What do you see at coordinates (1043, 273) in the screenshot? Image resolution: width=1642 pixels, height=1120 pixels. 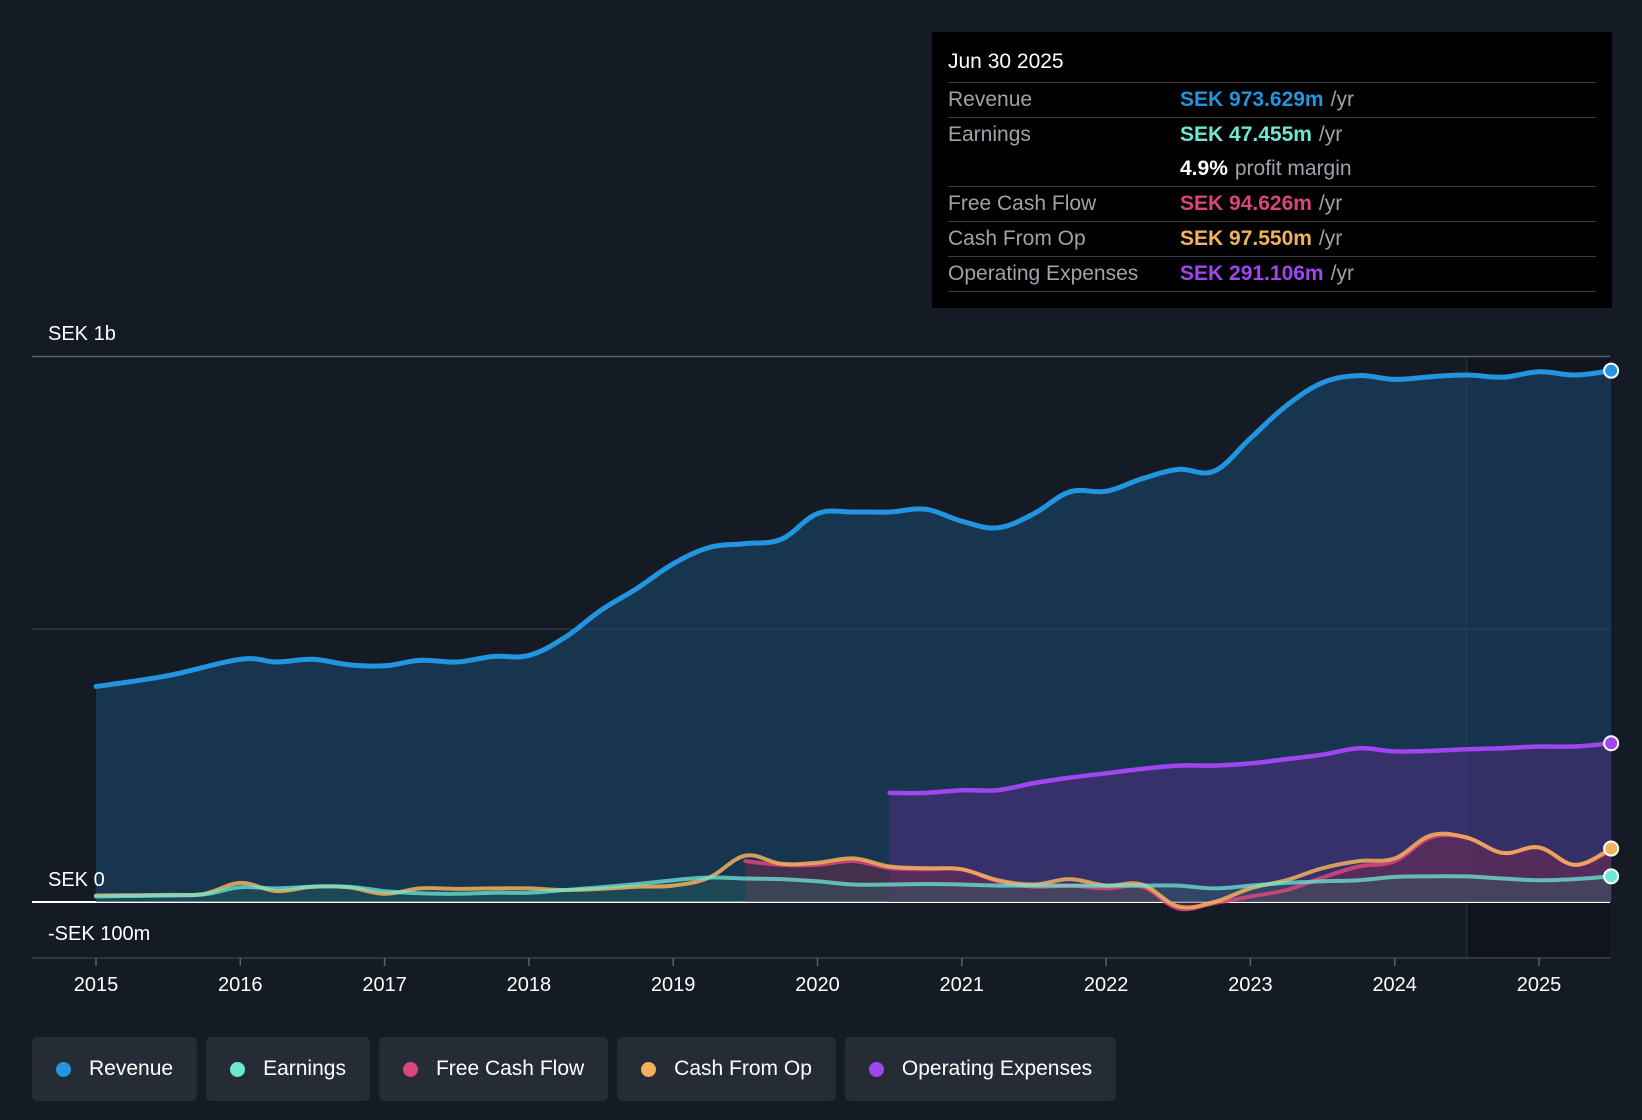 I see `tooltip-label: Operating Expenses` at bounding box center [1043, 273].